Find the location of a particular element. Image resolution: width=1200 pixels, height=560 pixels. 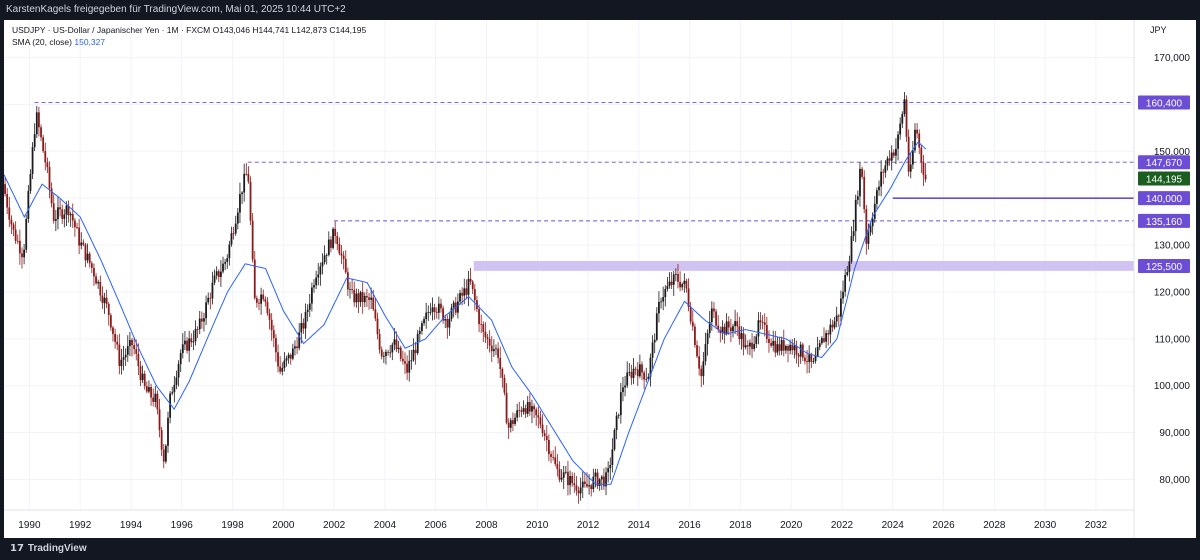

x-tick-label: 2022 is located at coordinates (842, 525).